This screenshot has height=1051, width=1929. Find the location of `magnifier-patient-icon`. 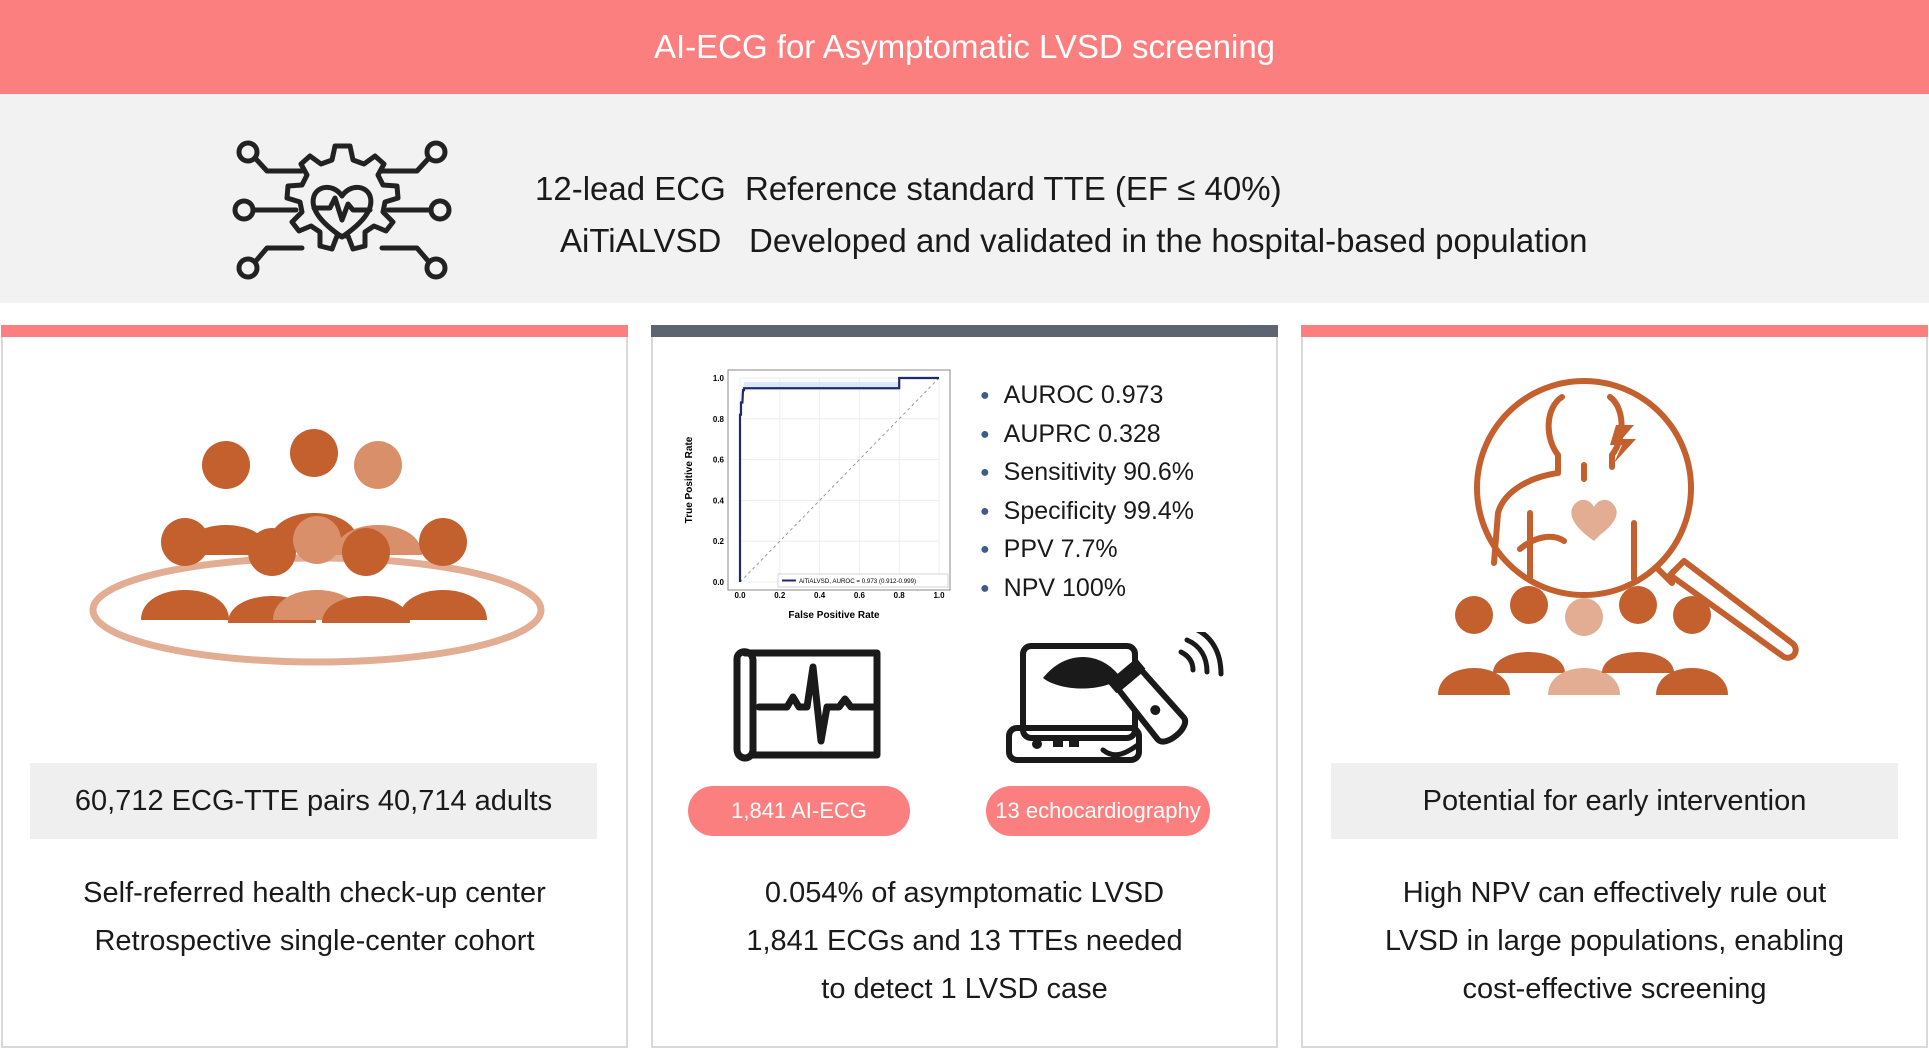

magnifier-patient-icon is located at coordinates (1618, 536).